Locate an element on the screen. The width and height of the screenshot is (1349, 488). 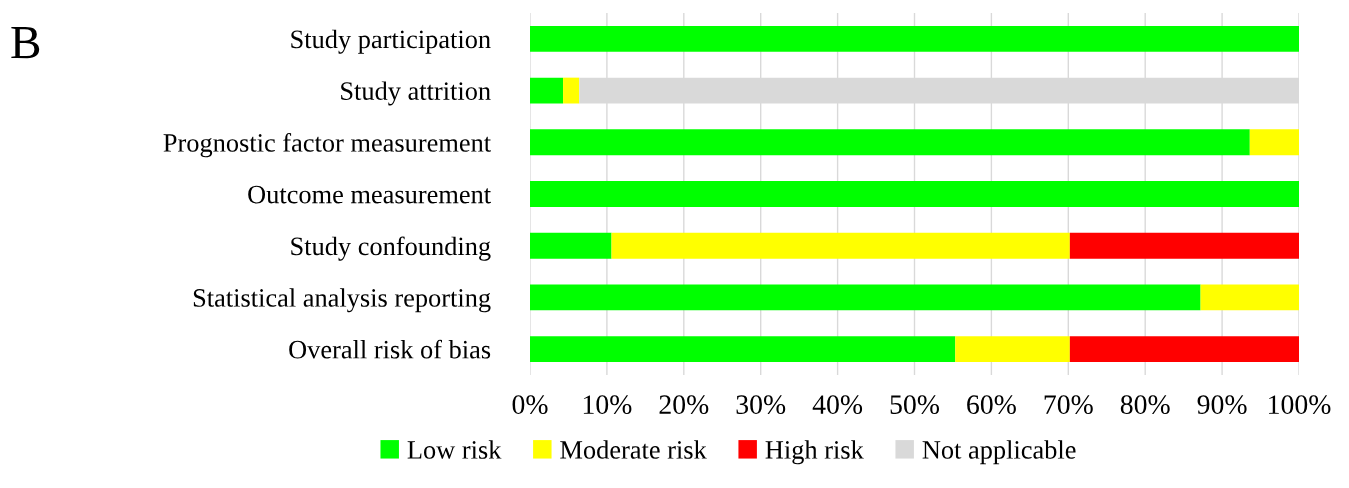
y-tick-label: Study participation is located at coordinates (391, 41).